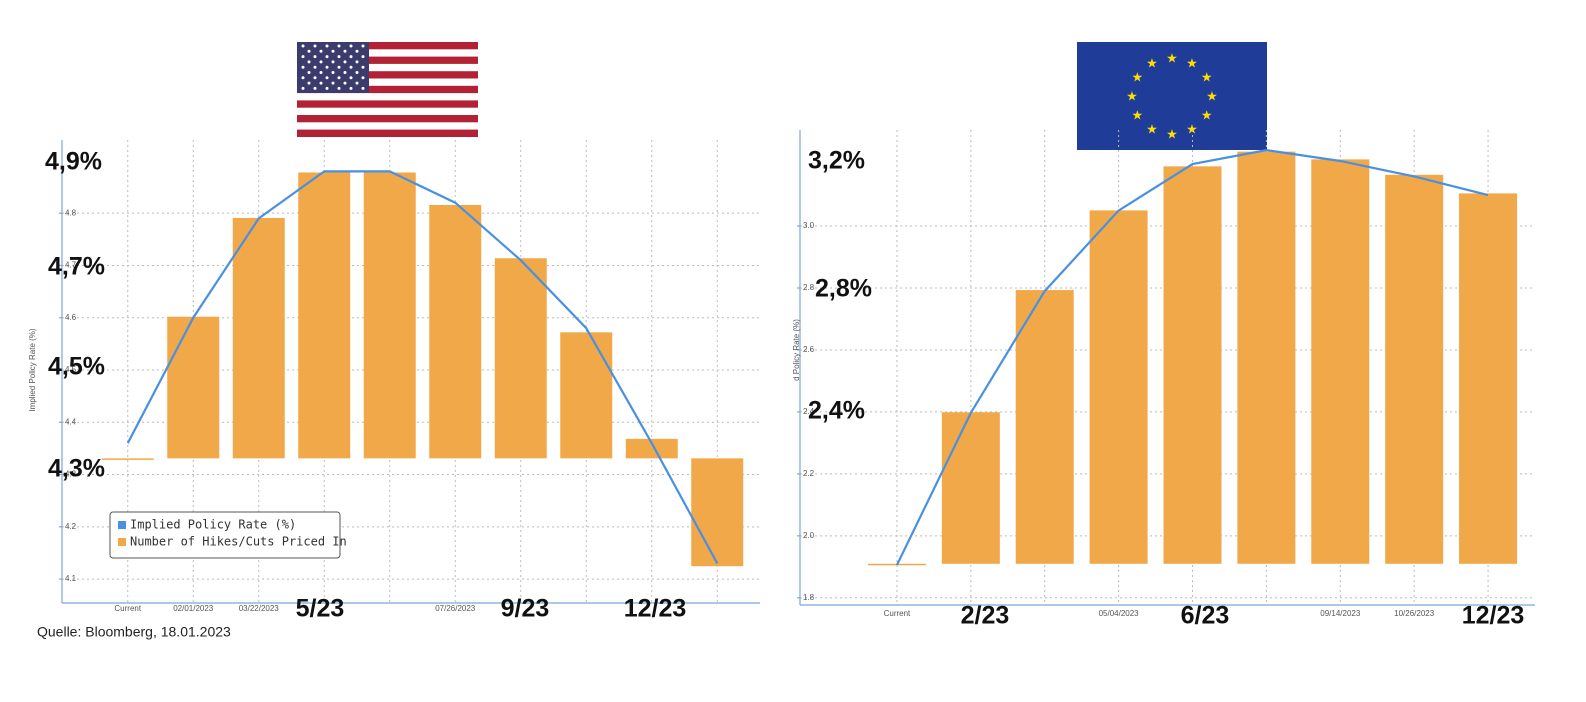 The image size is (1586, 702). Describe the element at coordinates (809, 535) in the screenshot. I see `y-tick-label: 2.0` at that location.